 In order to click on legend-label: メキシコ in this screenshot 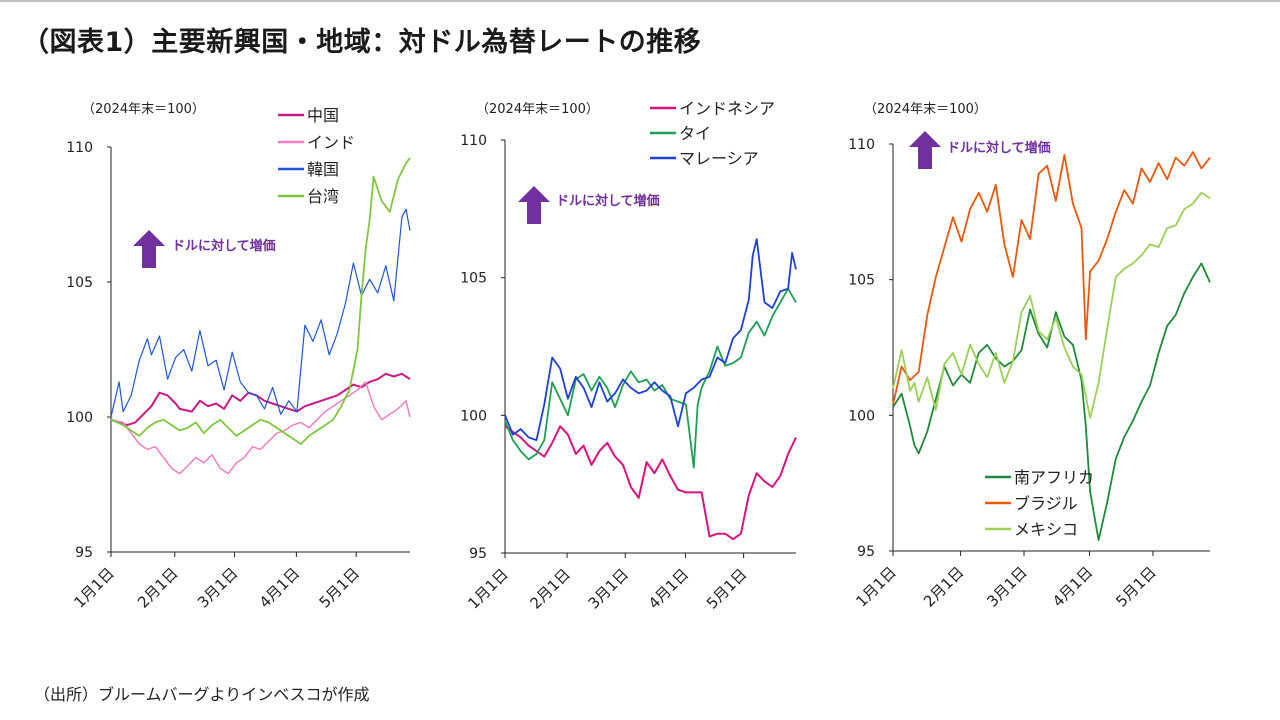, I will do `click(1046, 529)`.